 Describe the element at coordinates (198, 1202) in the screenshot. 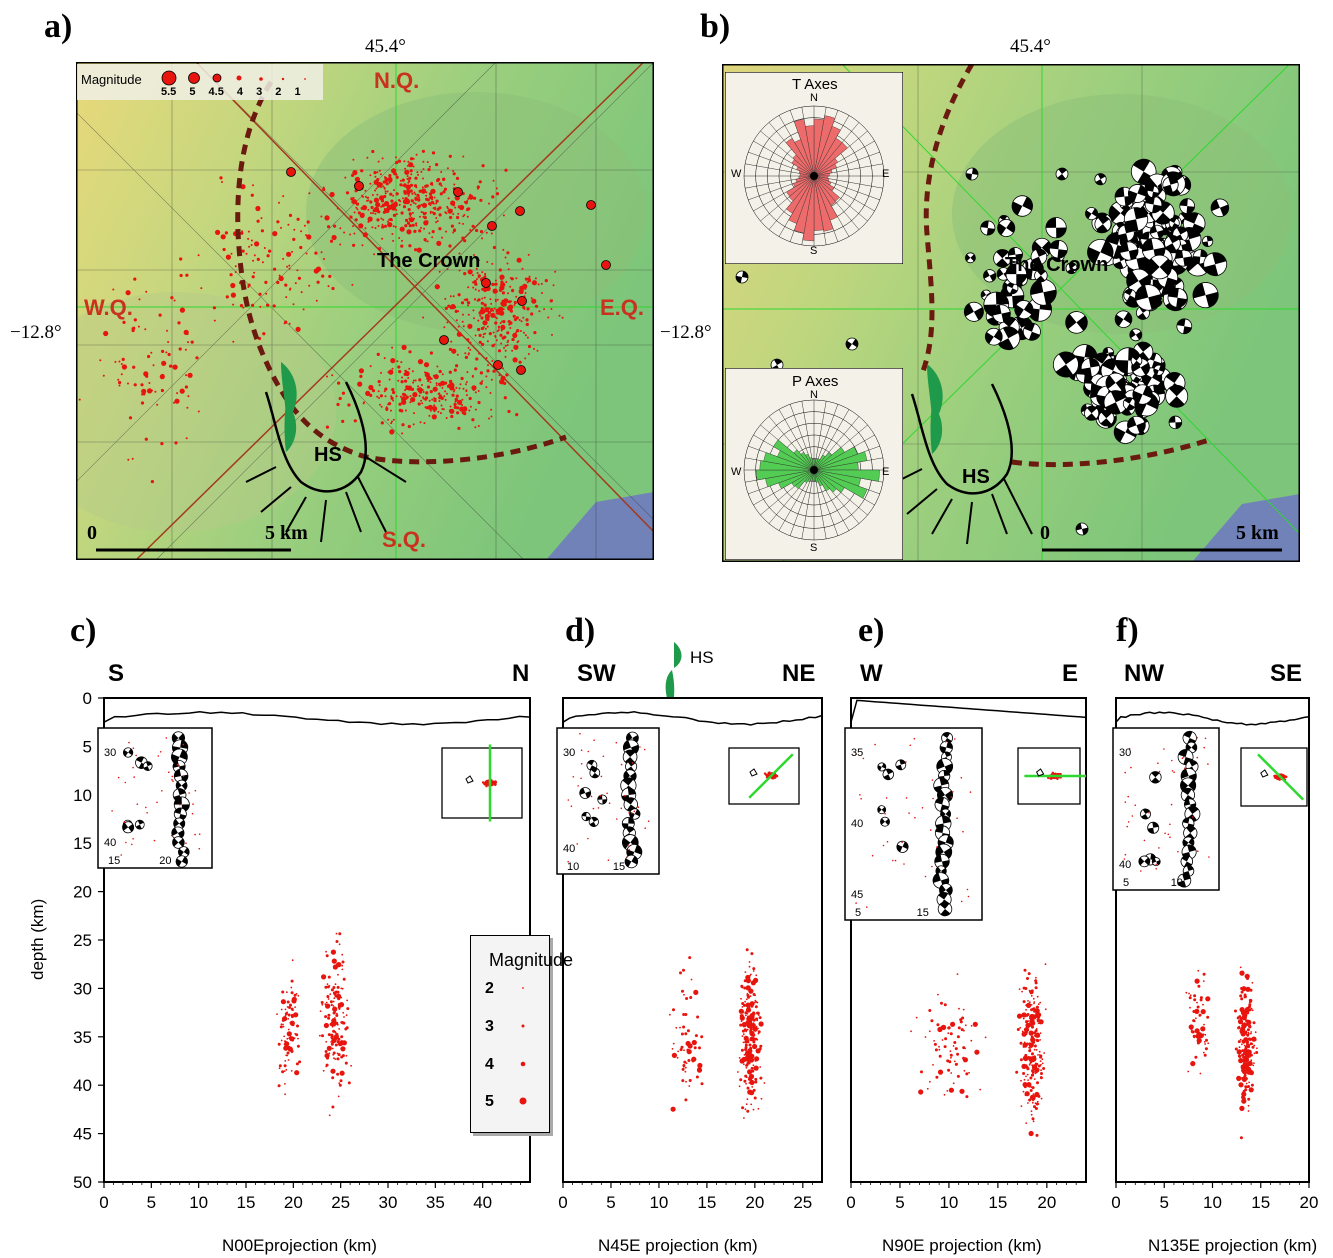

I see `x-tick-label: 10` at that location.